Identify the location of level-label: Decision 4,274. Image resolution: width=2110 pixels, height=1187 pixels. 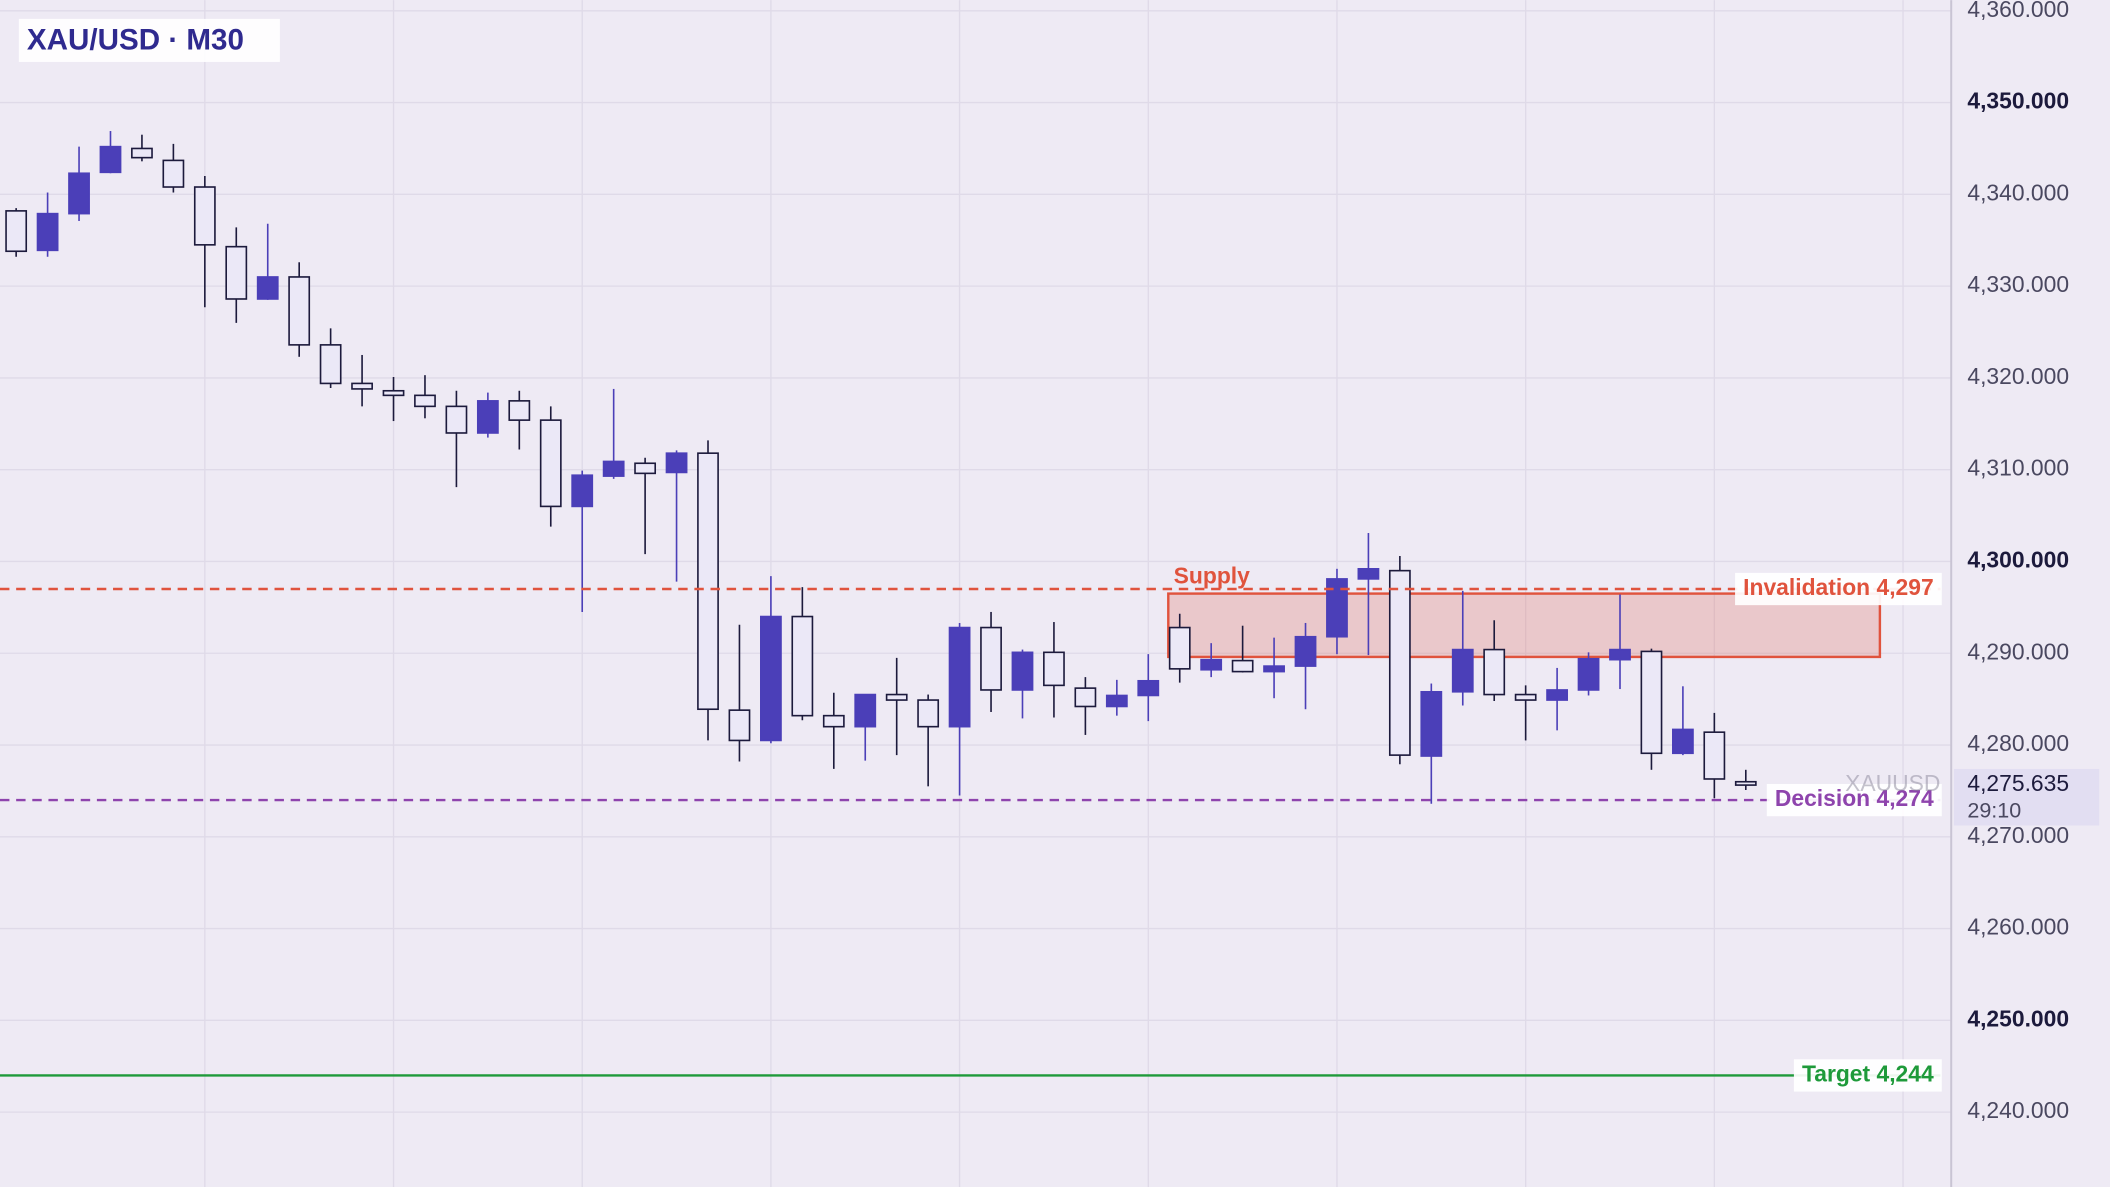
(1854, 798).